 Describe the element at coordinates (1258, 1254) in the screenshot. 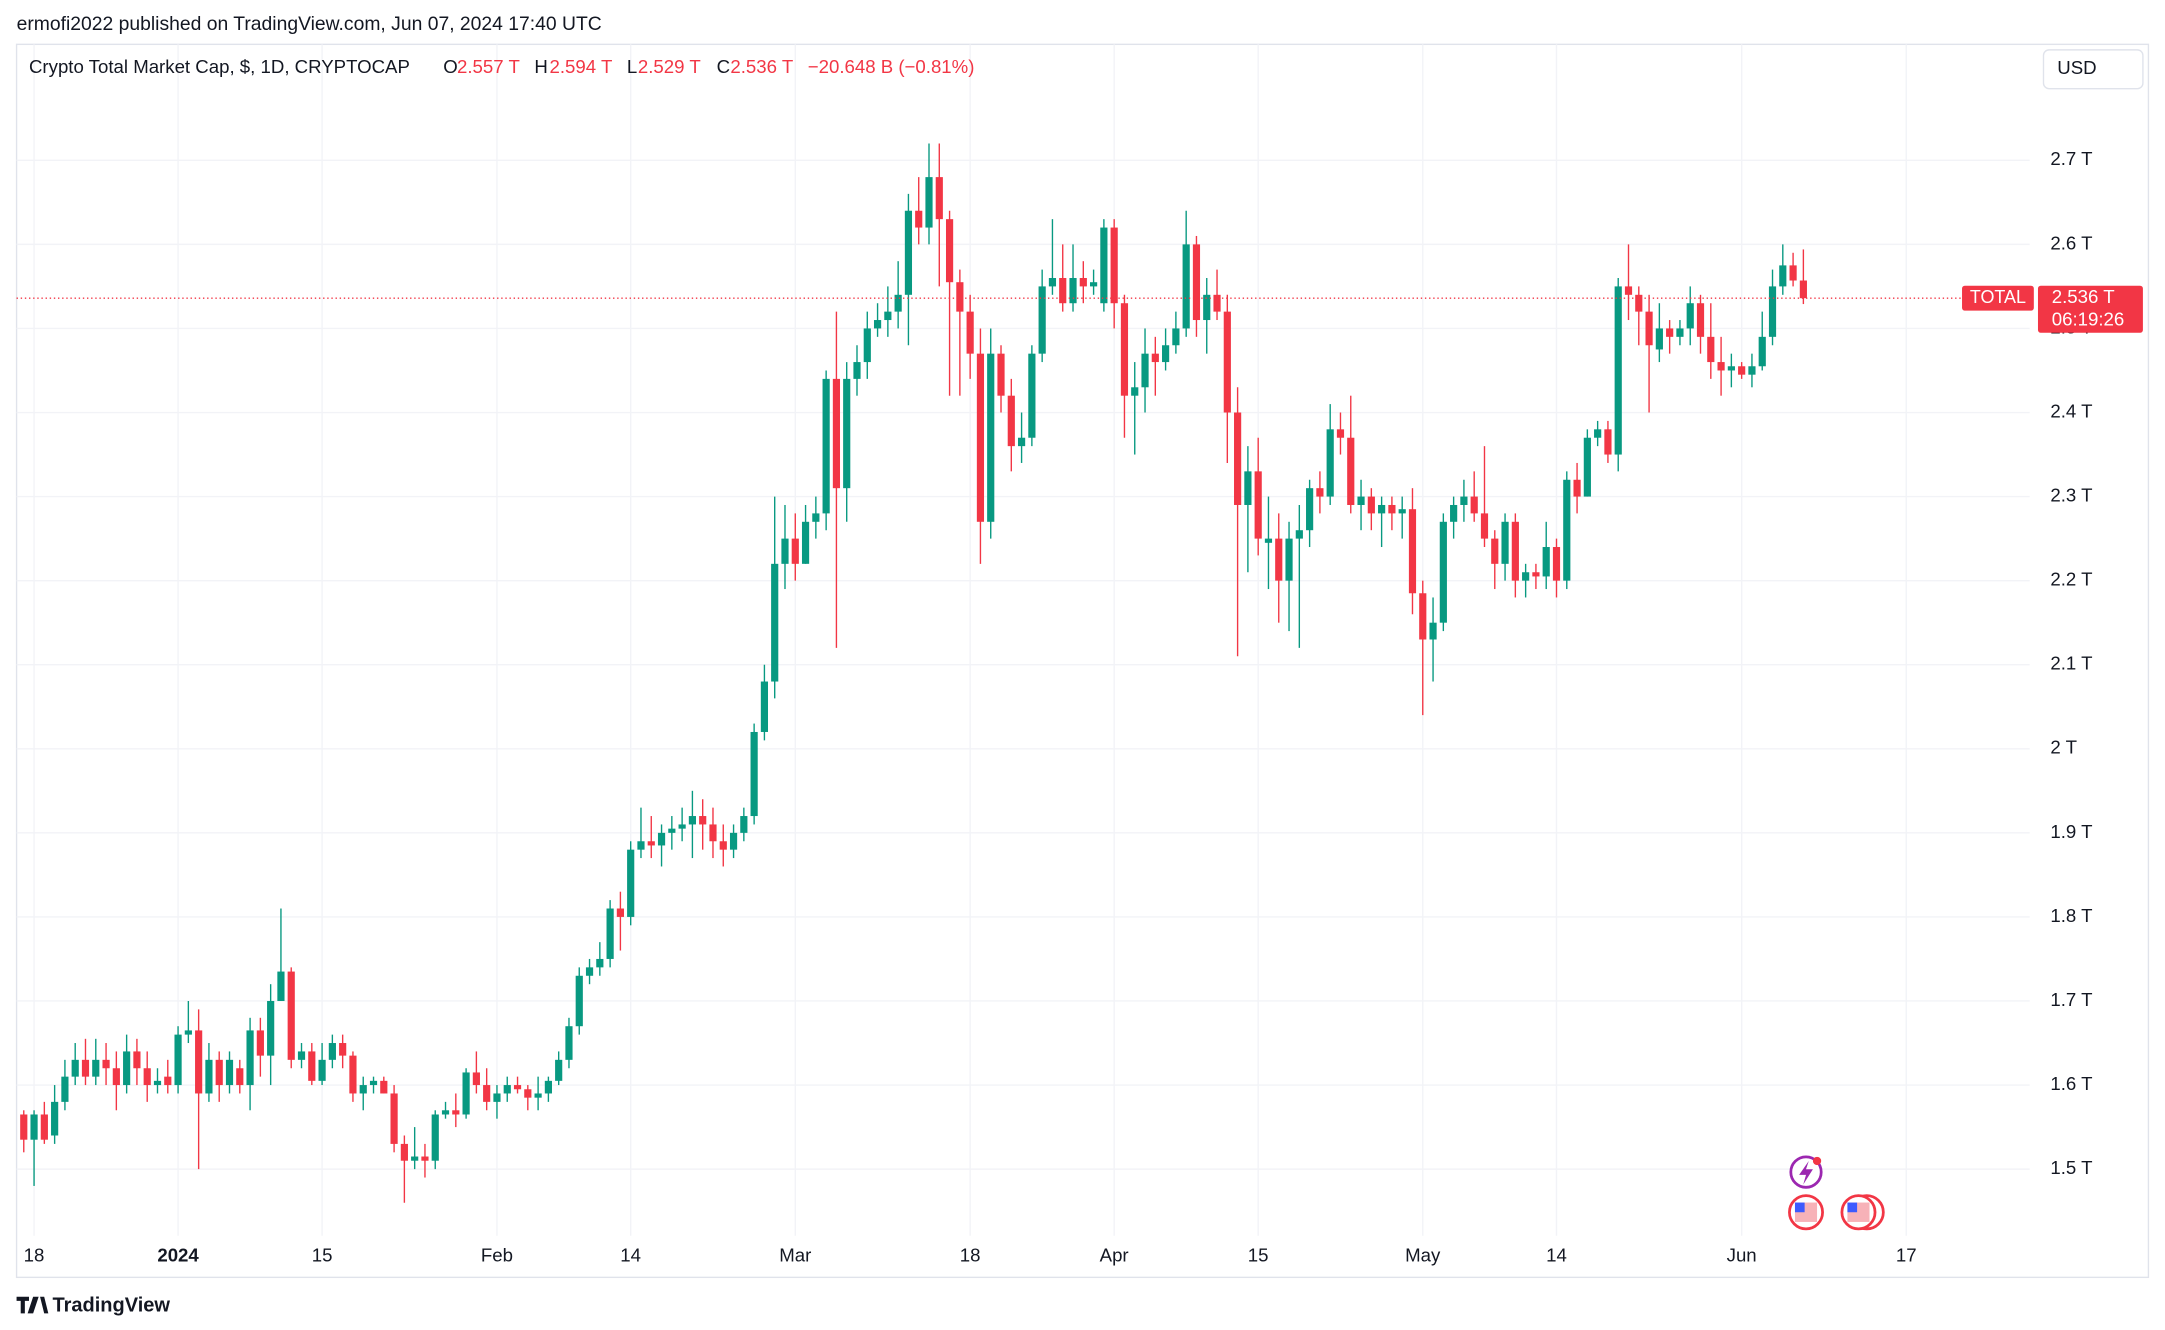

I see `x-tick-label: 15` at that location.